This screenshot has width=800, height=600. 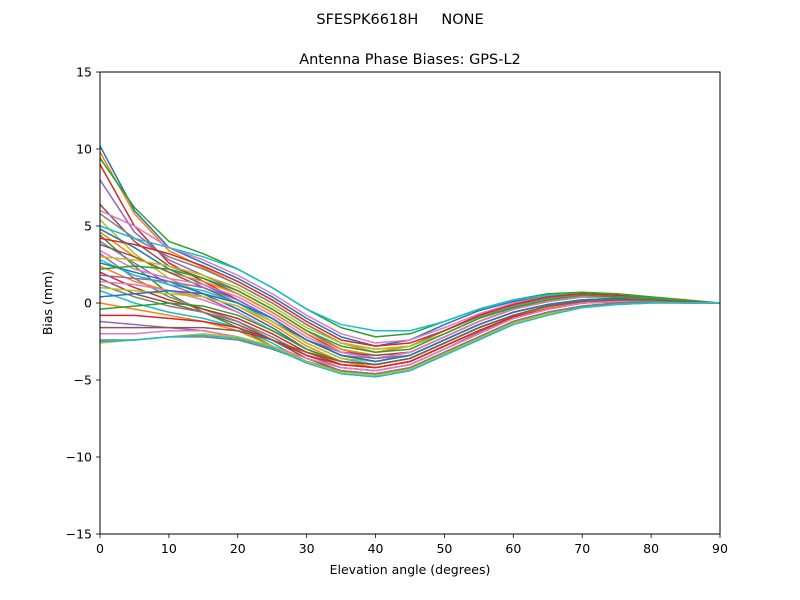 I want to click on x-tick-label: 90, so click(x=720, y=548).